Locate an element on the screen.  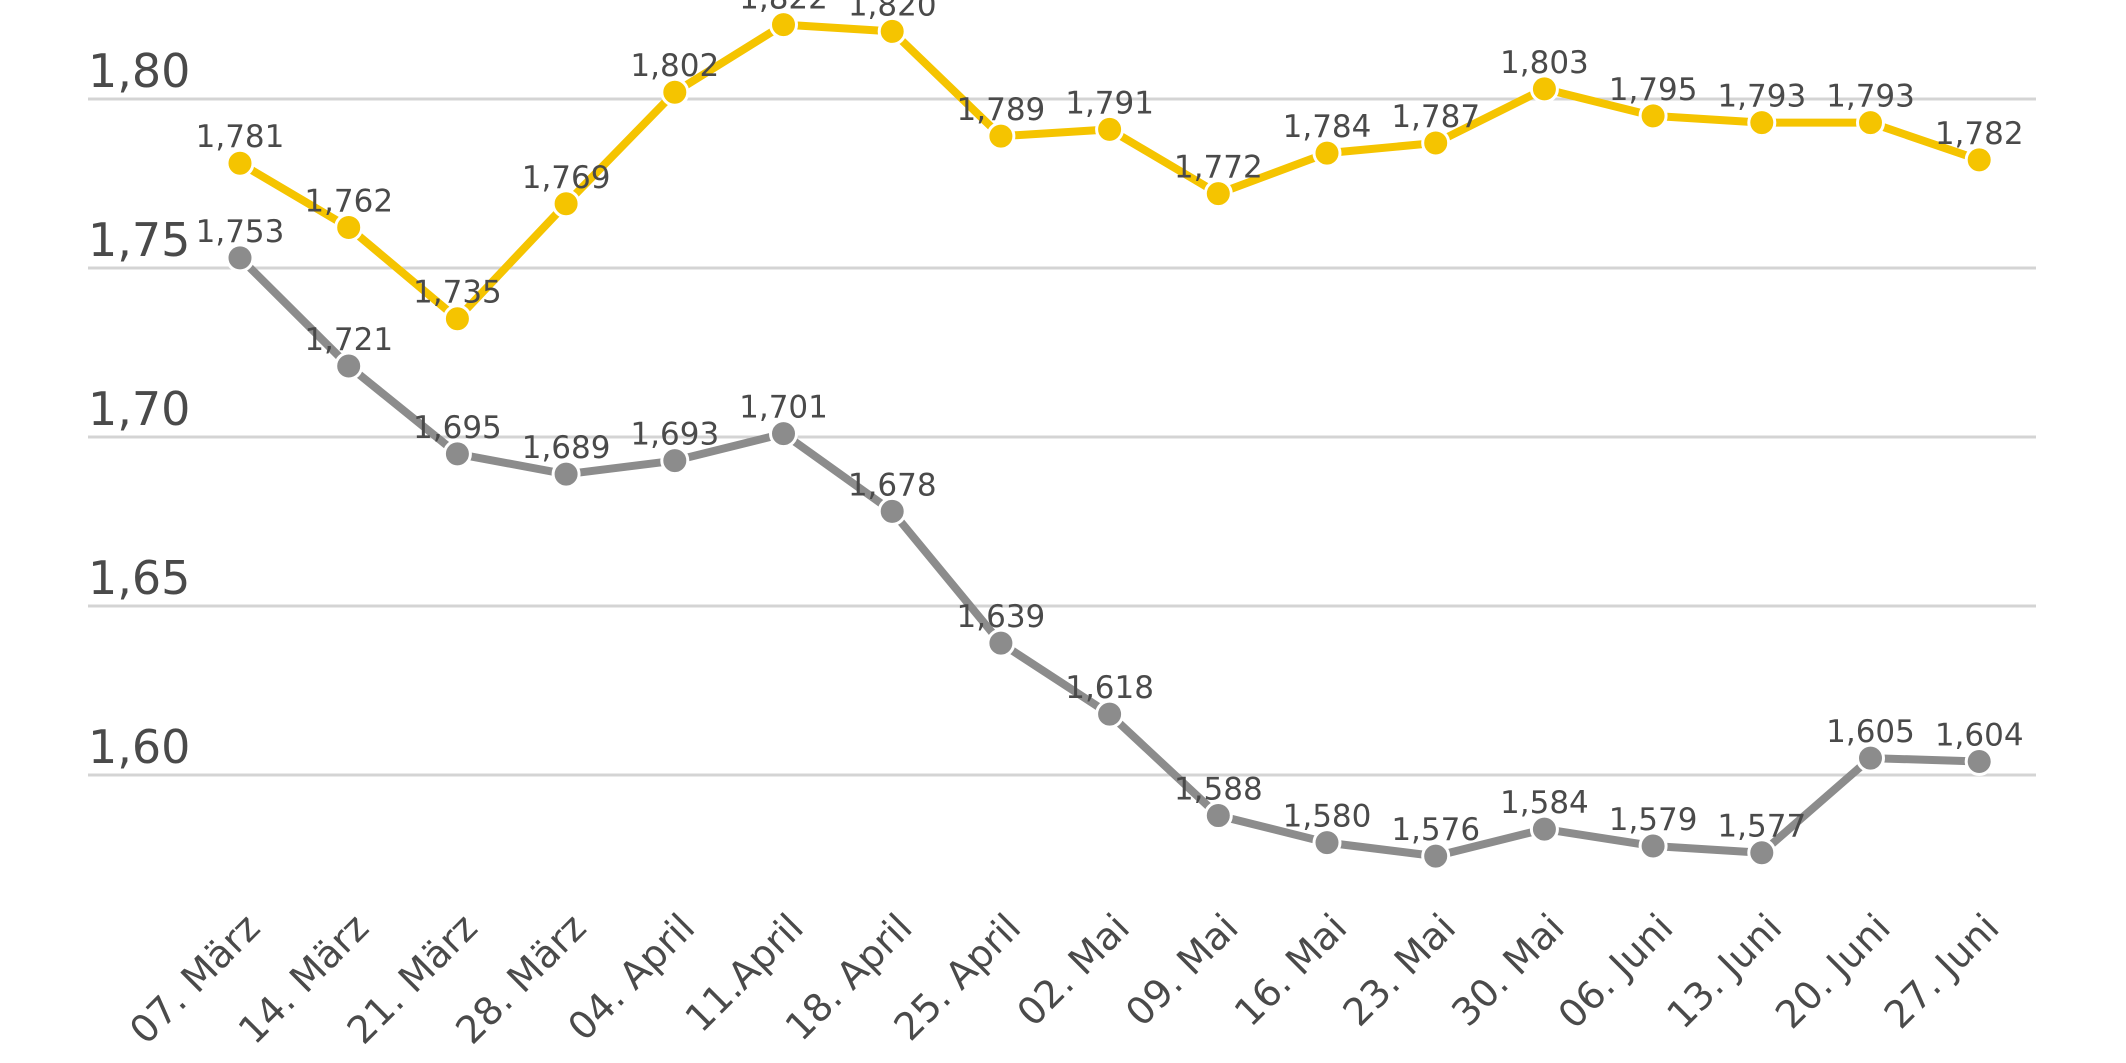
x-tick-label: 16. Mai is located at coordinates (1291, 970).